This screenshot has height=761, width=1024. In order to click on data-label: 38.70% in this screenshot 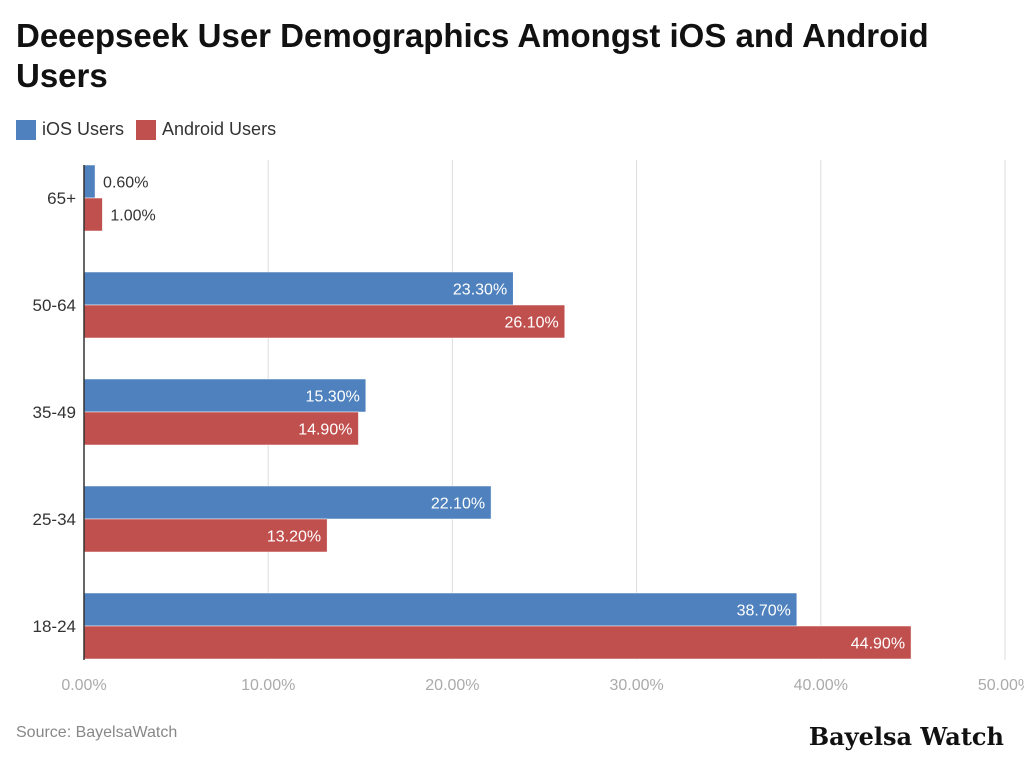, I will do `click(764, 611)`.